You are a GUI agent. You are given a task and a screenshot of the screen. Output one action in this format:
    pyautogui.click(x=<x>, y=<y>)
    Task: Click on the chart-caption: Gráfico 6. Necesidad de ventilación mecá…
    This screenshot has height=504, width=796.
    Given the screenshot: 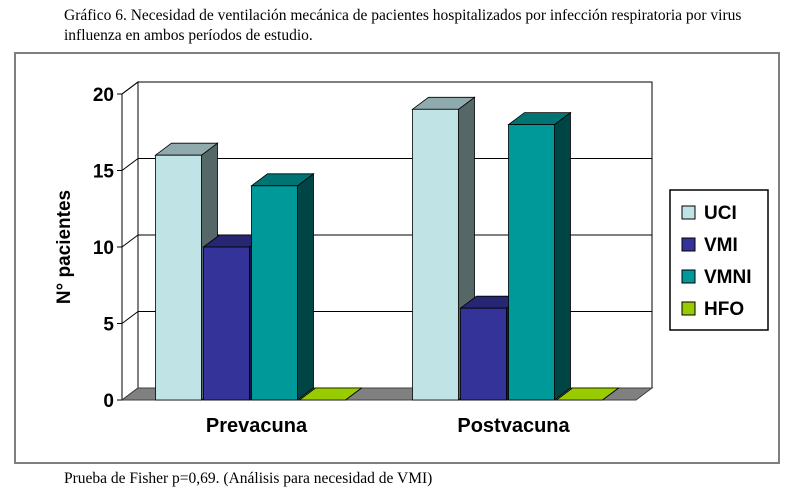 What is the action you would take?
    pyautogui.click(x=403, y=25)
    